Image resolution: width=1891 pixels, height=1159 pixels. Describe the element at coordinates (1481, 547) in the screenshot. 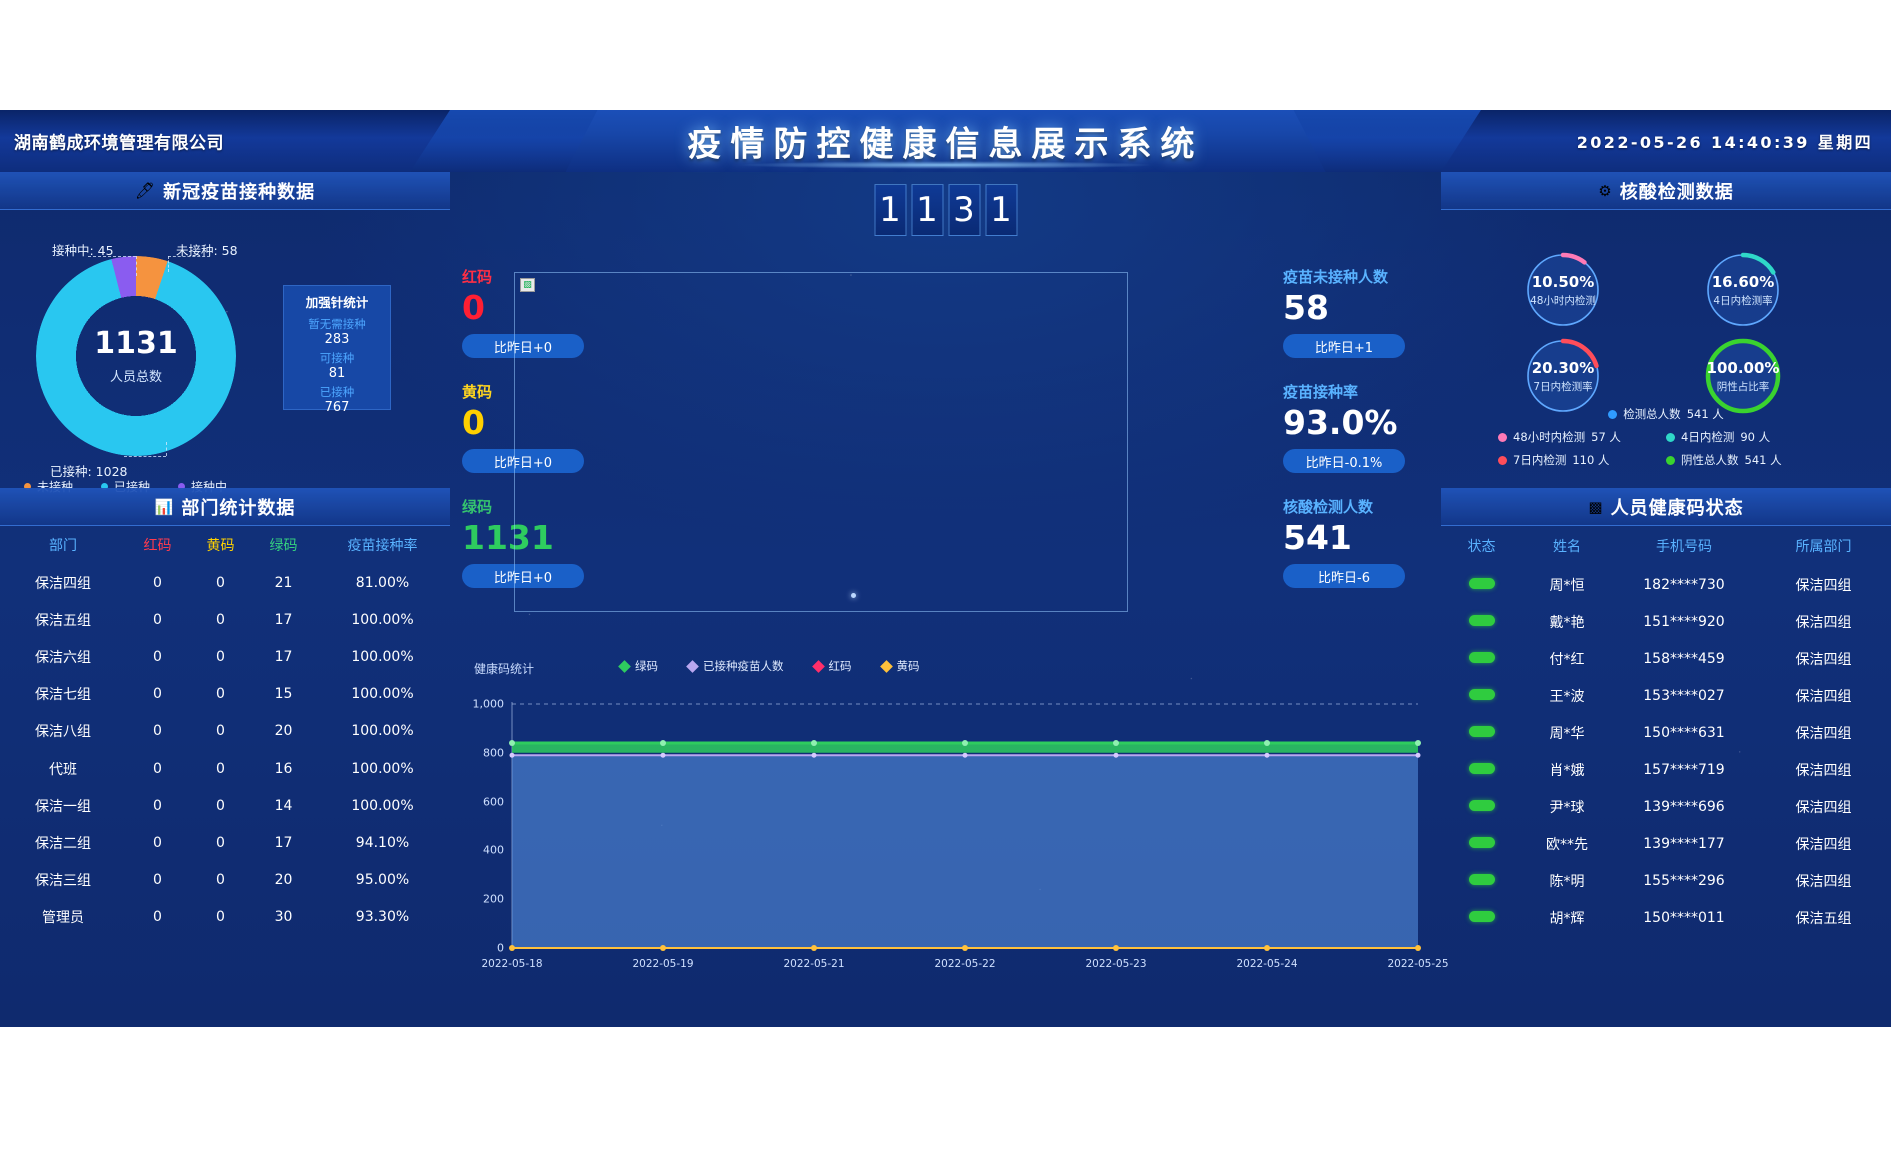

I see `col-status: 状态` at that location.